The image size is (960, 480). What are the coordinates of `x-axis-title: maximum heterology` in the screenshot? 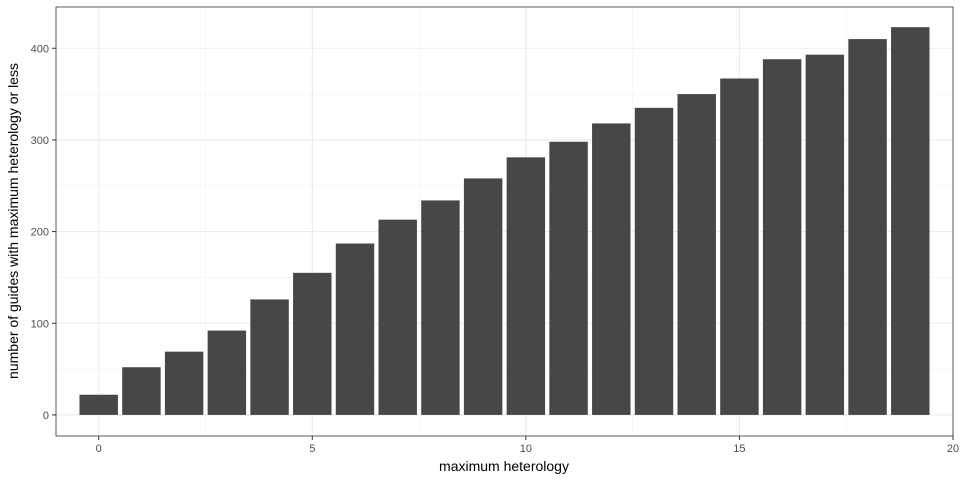 It's located at (504, 466).